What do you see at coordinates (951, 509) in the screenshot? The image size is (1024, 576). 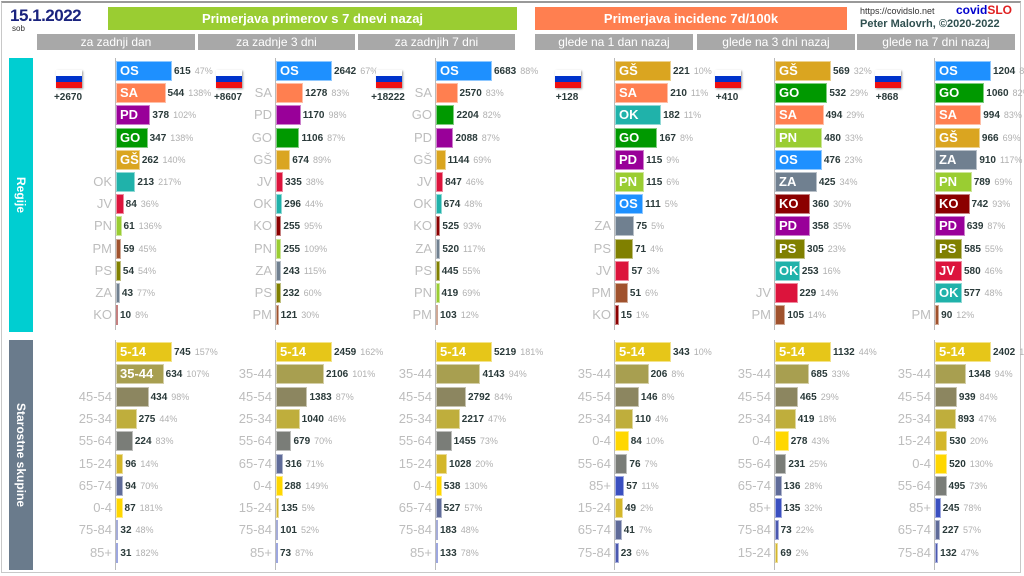 I see `value: 245` at bounding box center [951, 509].